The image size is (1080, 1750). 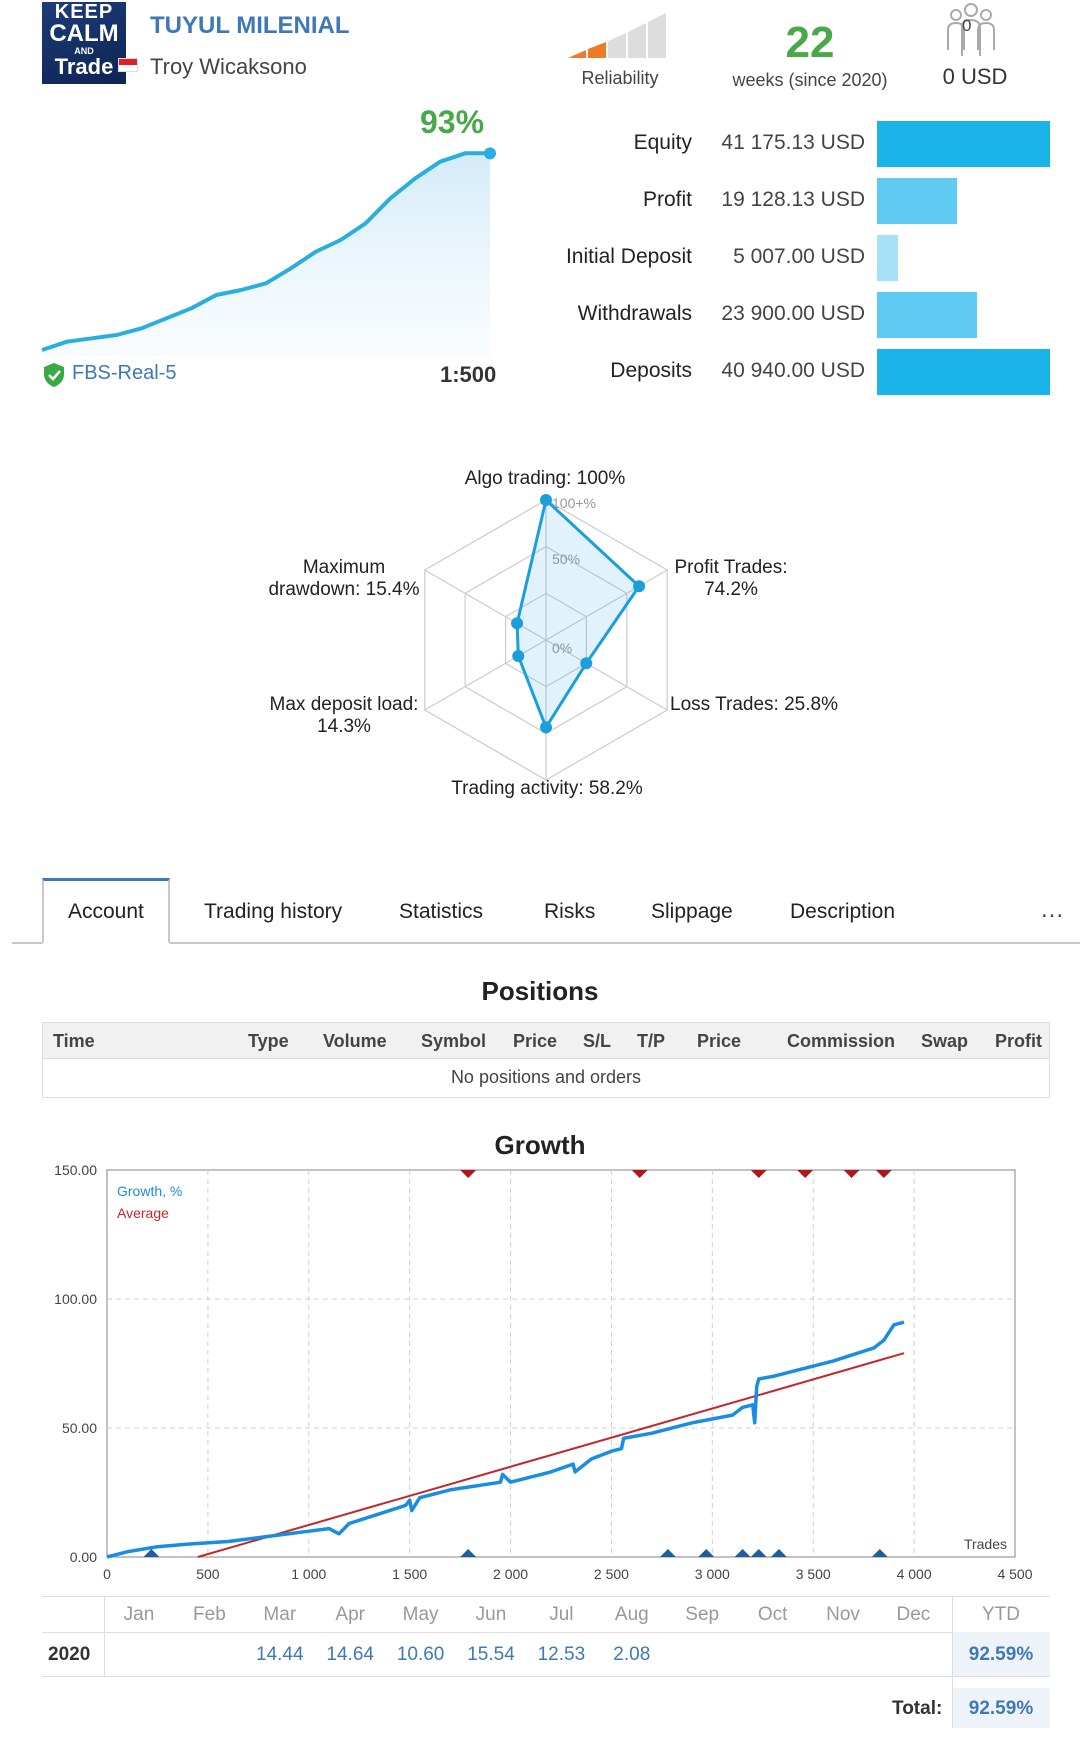 I want to click on month-value: 12.53, so click(x=561, y=1654).